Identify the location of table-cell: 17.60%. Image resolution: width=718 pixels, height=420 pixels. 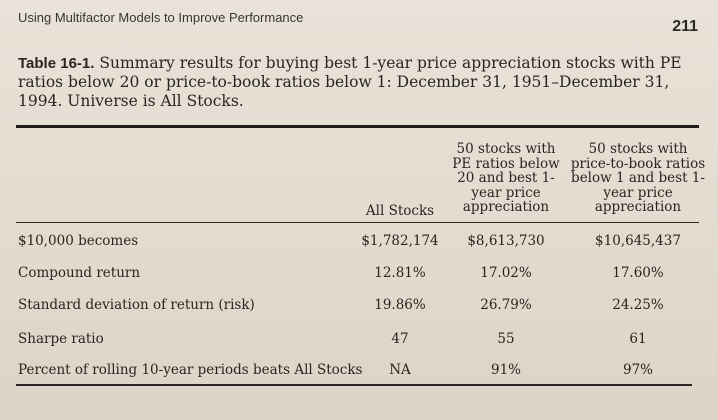
(638, 273).